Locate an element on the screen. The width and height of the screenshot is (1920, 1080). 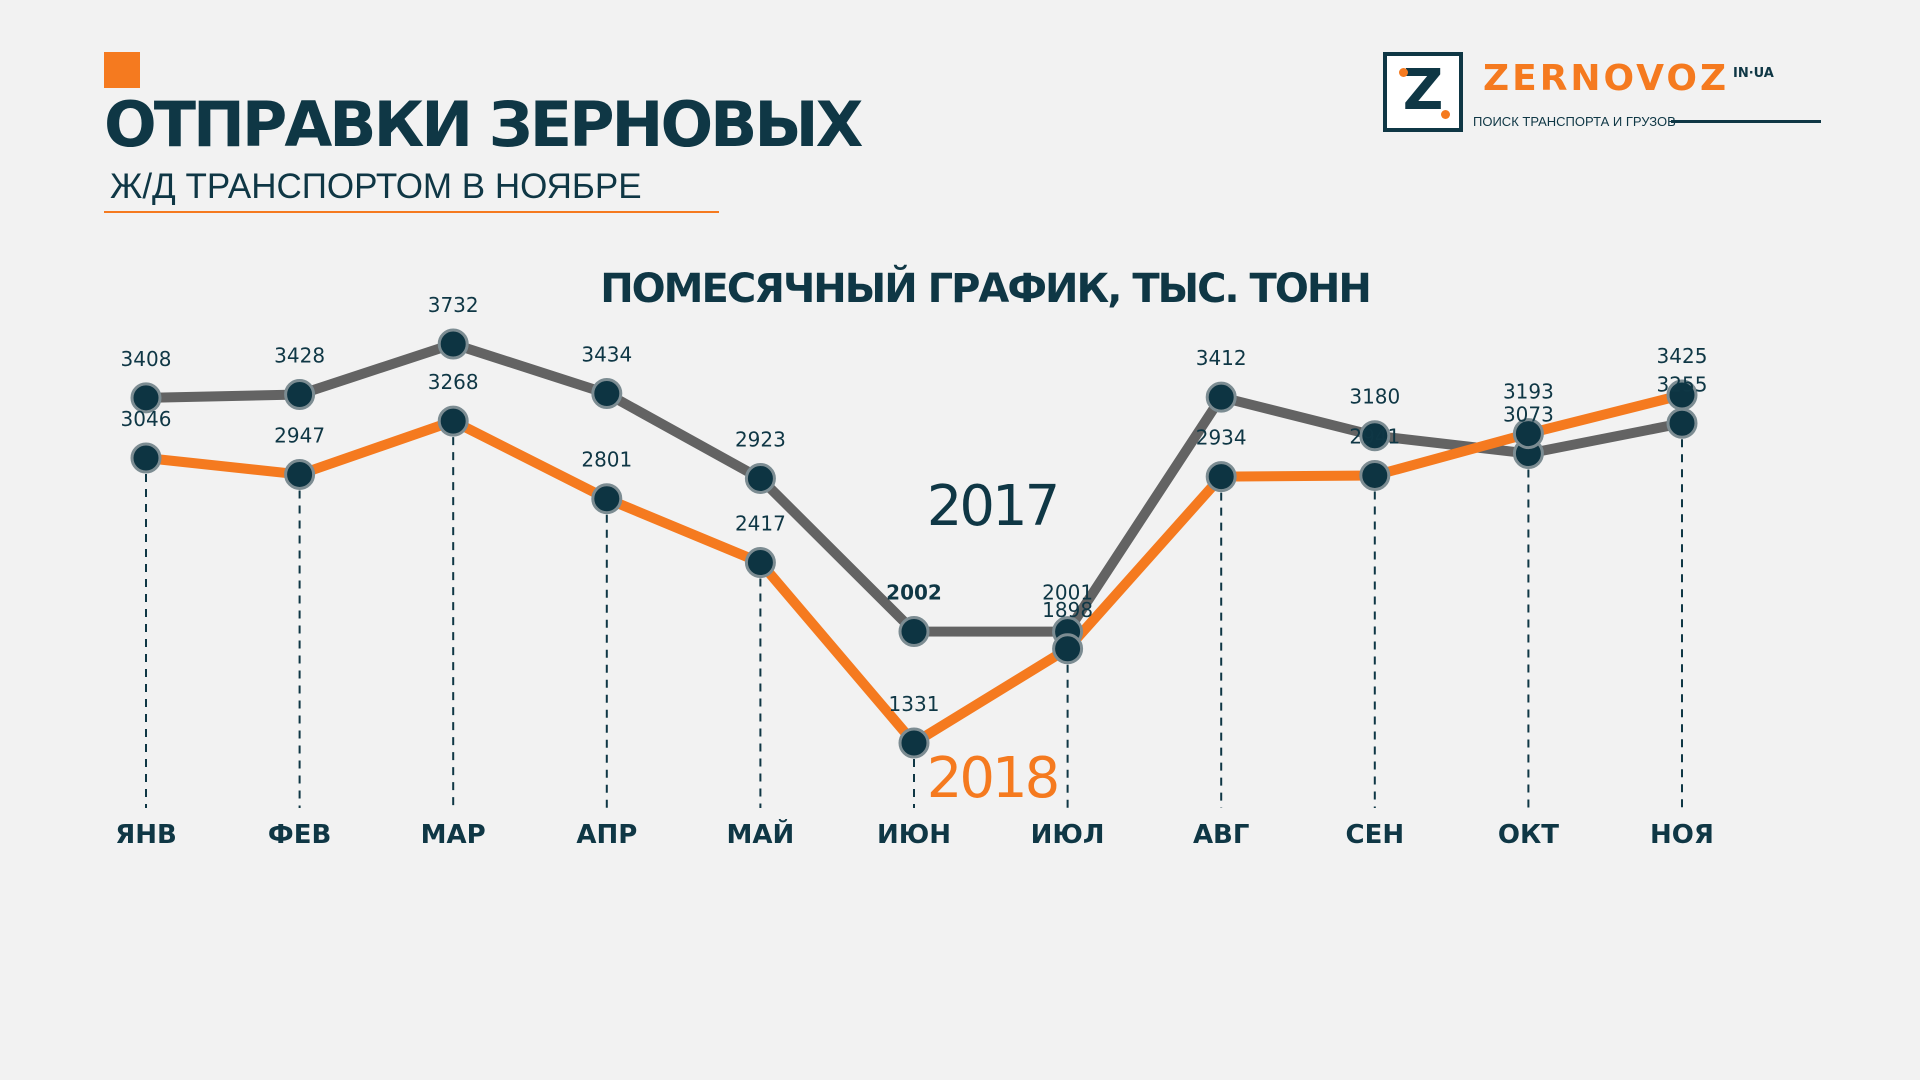
data-label-2017-ФЕВ: 3428 is located at coordinates (299, 356).